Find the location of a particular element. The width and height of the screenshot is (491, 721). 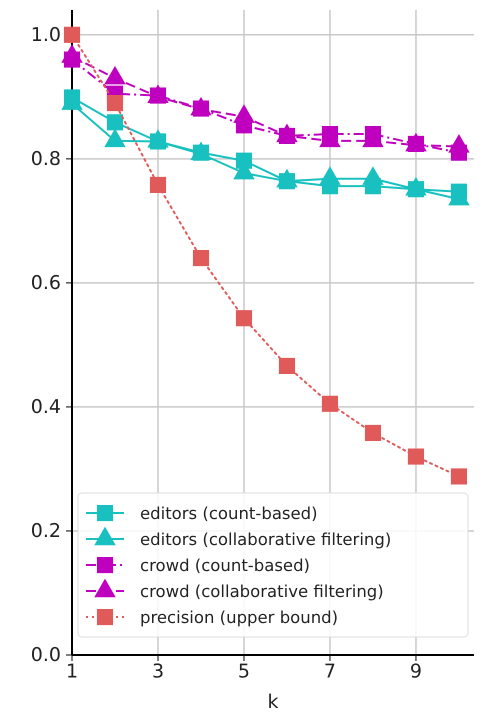

y-tick-label: 0.0 is located at coordinates (45, 655).